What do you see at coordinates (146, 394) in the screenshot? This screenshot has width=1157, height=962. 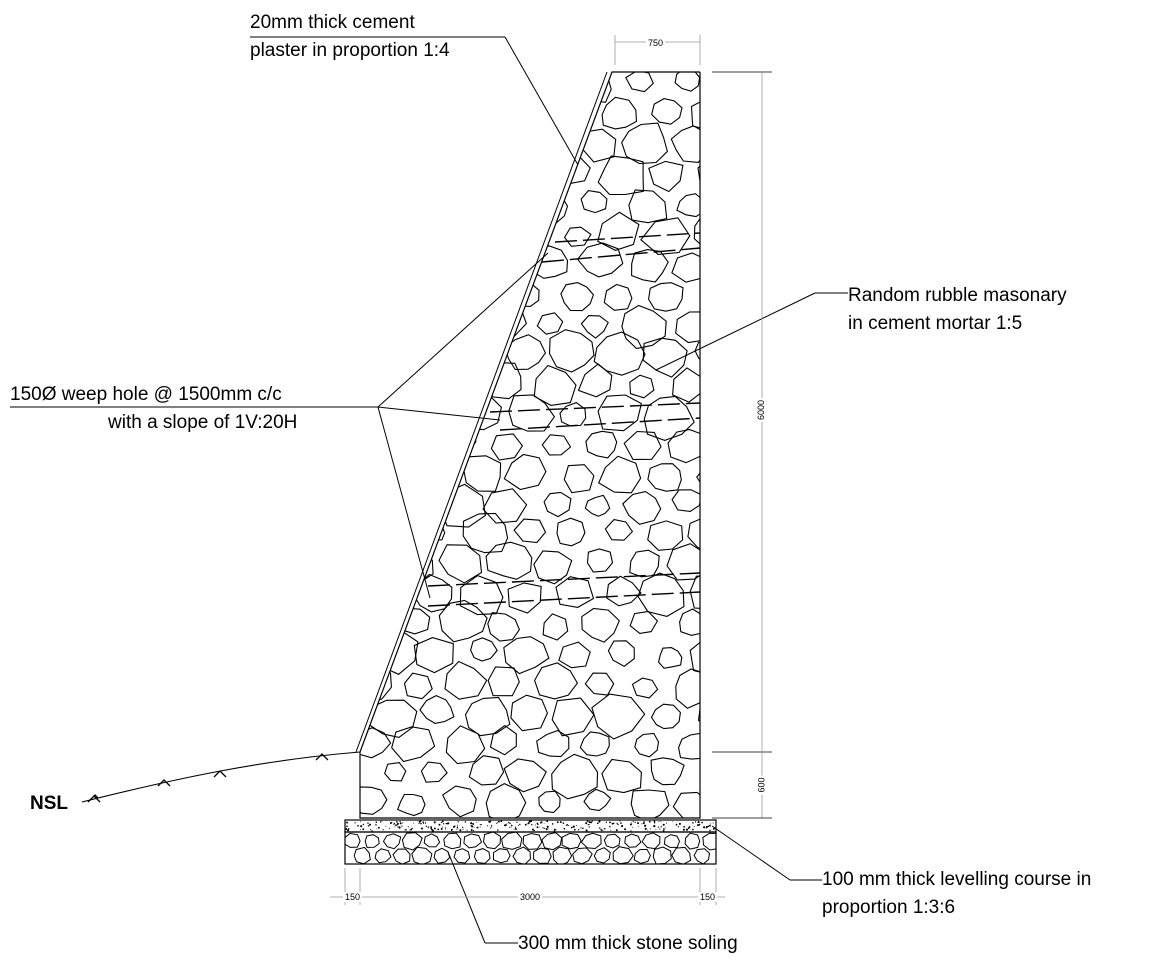 I see `weep-hole-label-line1: 150Ø weep hole @ 1500mm c/c` at bounding box center [146, 394].